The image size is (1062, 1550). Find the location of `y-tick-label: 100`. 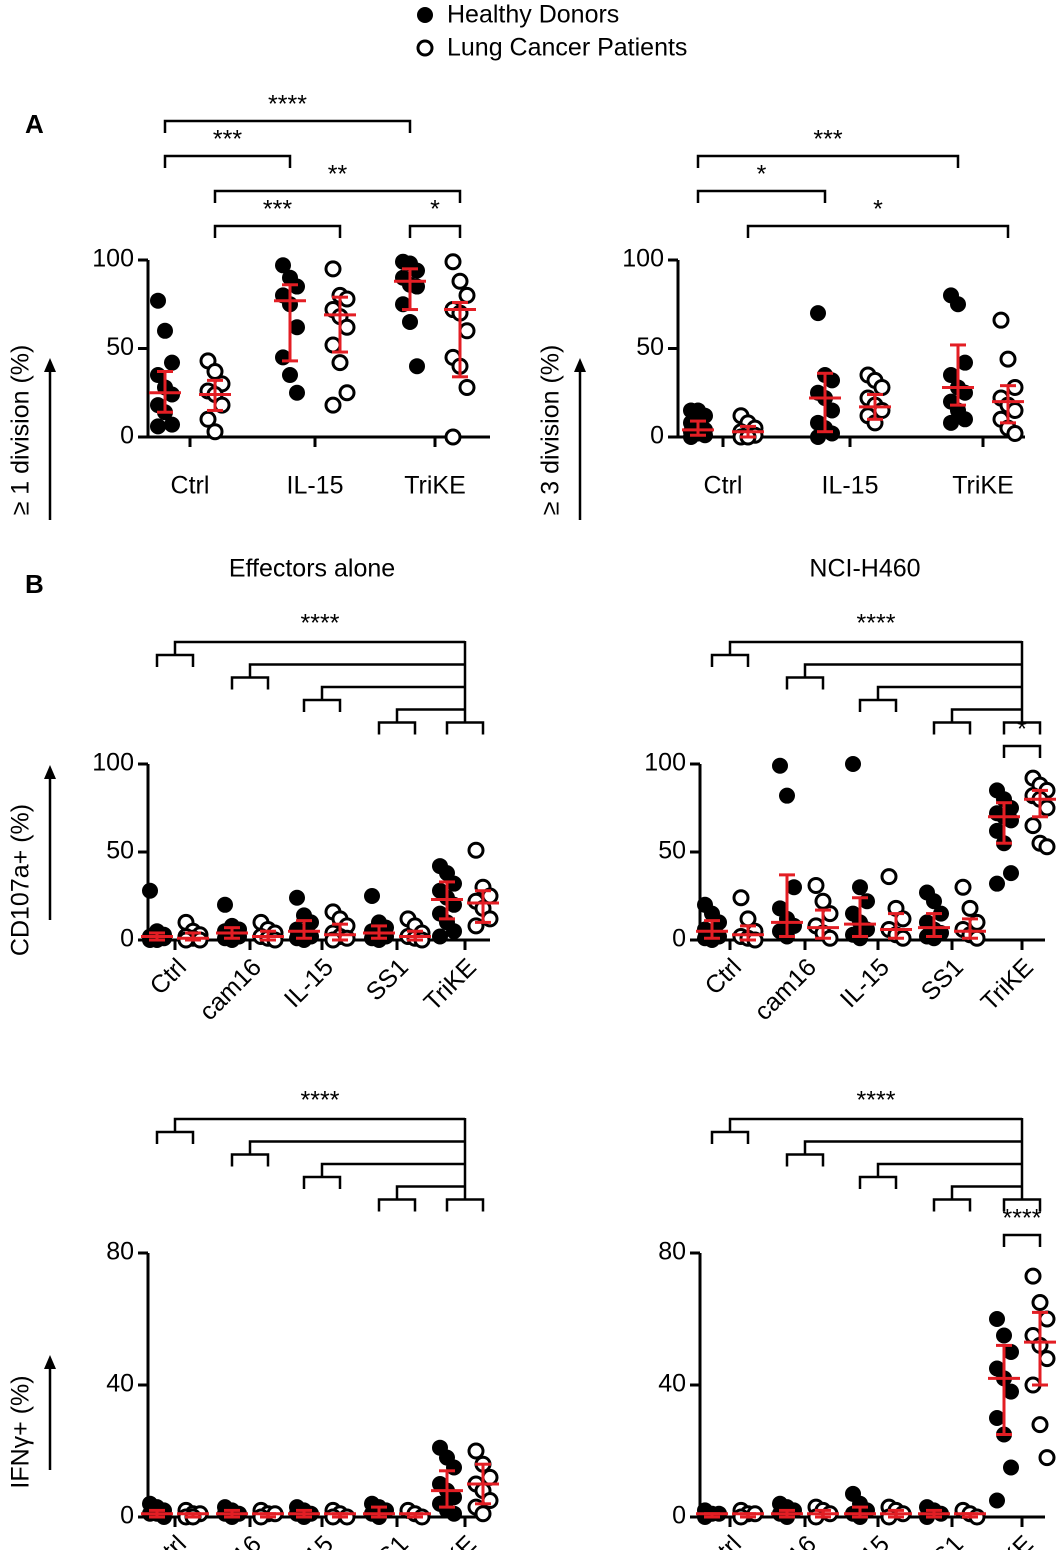

y-tick-label: 100 is located at coordinates (113, 763).